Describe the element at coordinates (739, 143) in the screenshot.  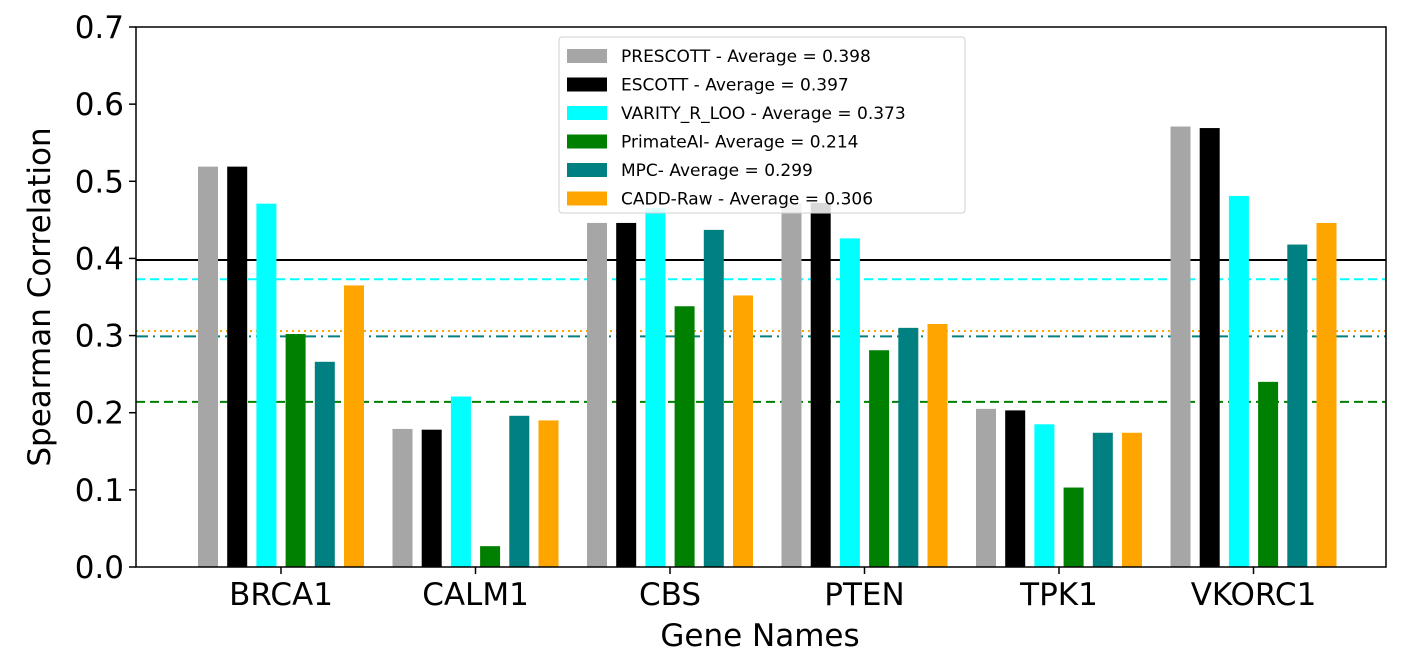
I see `legend-label: PrimateAI- Average = 0.214` at that location.